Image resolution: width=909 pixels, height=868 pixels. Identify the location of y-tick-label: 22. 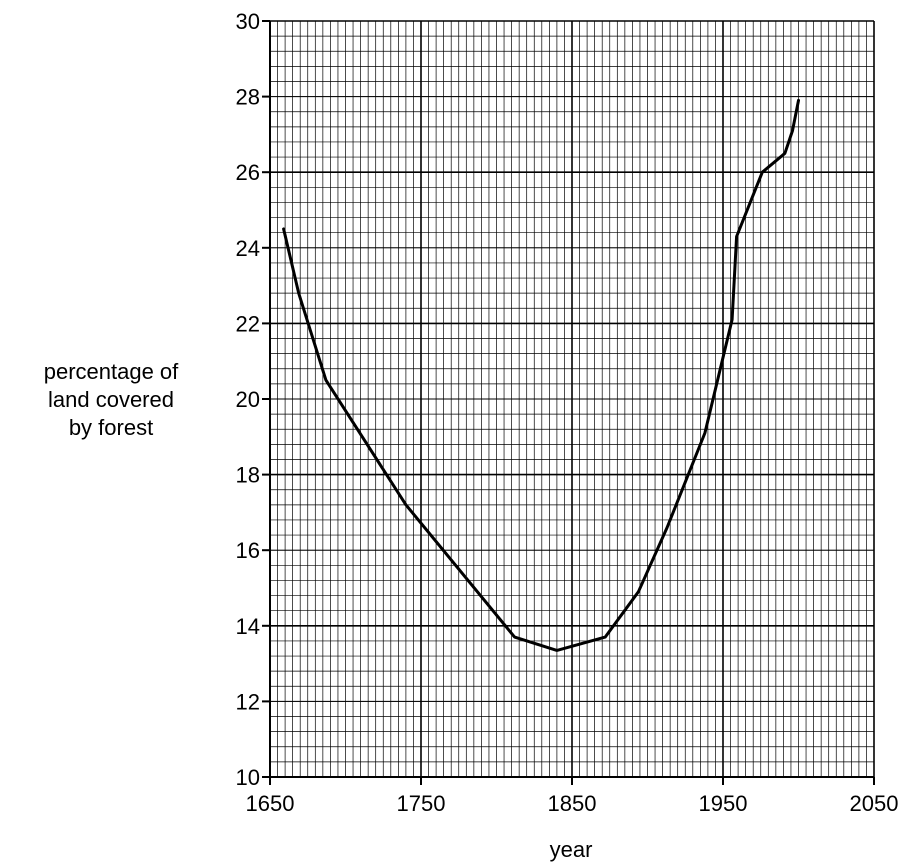
(248, 323).